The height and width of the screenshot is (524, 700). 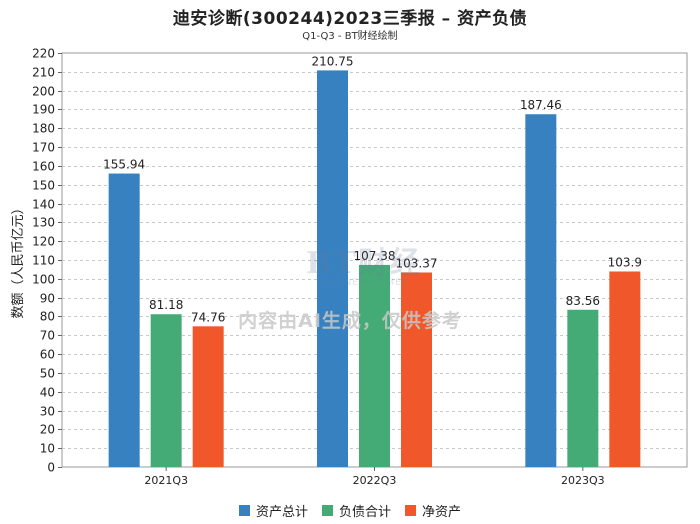 I want to click on bar-资产总计-2022Q3, so click(x=332, y=269).